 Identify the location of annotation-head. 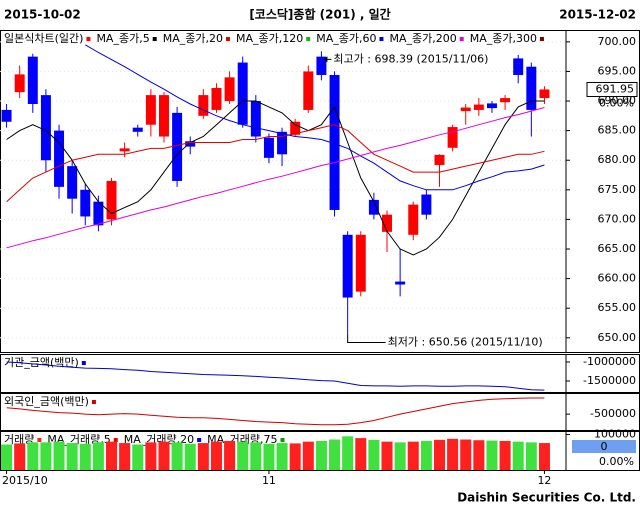
(325, 59).